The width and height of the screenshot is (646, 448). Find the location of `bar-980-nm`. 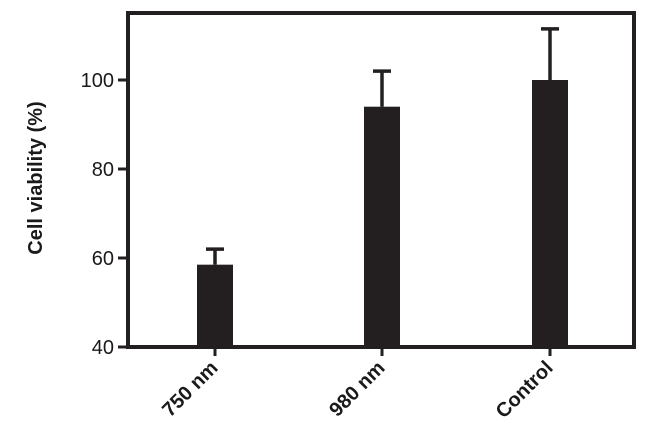

bar-980-nm is located at coordinates (382, 226).